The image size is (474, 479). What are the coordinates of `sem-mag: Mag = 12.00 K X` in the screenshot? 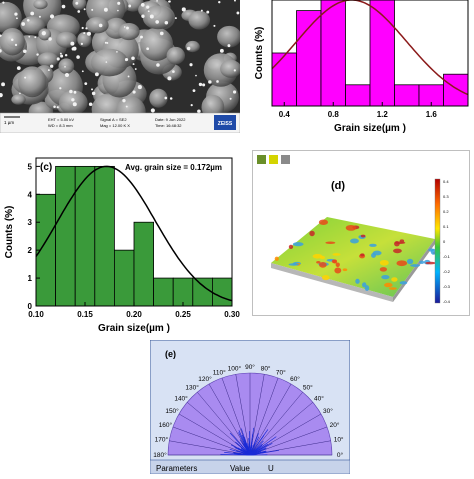 It's located at (115, 125).